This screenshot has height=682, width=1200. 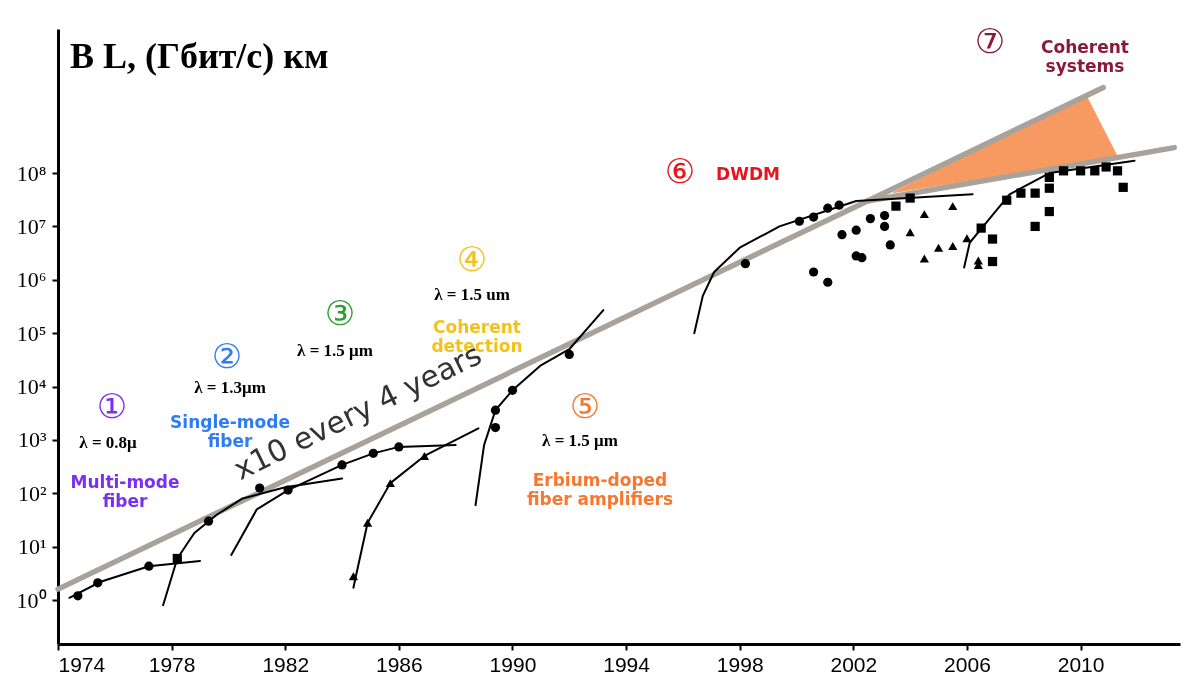 What do you see at coordinates (472, 294) in the screenshot?
I see `annotation: λ = 1.5 um` at bounding box center [472, 294].